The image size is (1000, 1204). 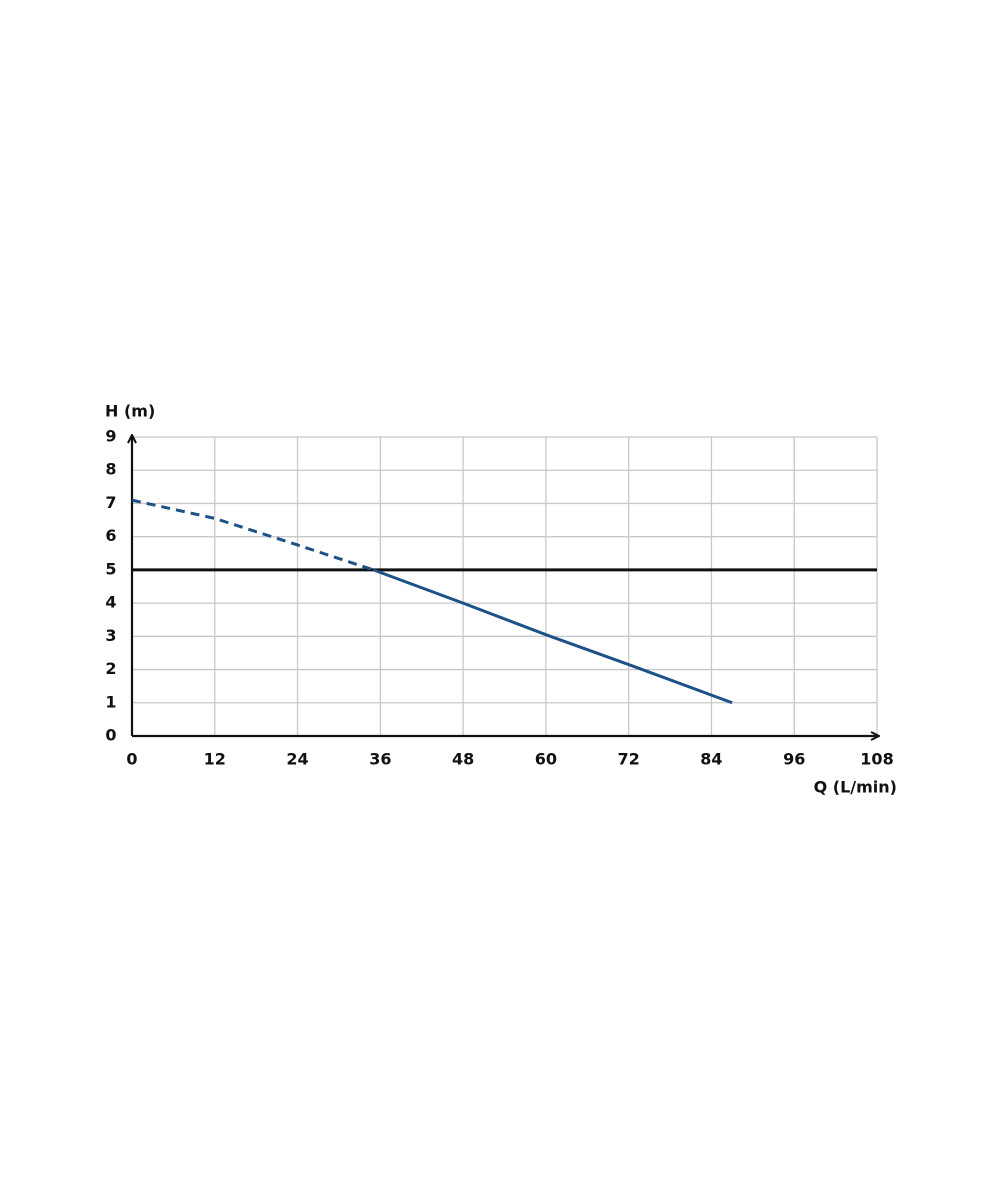 What do you see at coordinates (130, 411) in the screenshot?
I see `y-axis-title: H (m)` at bounding box center [130, 411].